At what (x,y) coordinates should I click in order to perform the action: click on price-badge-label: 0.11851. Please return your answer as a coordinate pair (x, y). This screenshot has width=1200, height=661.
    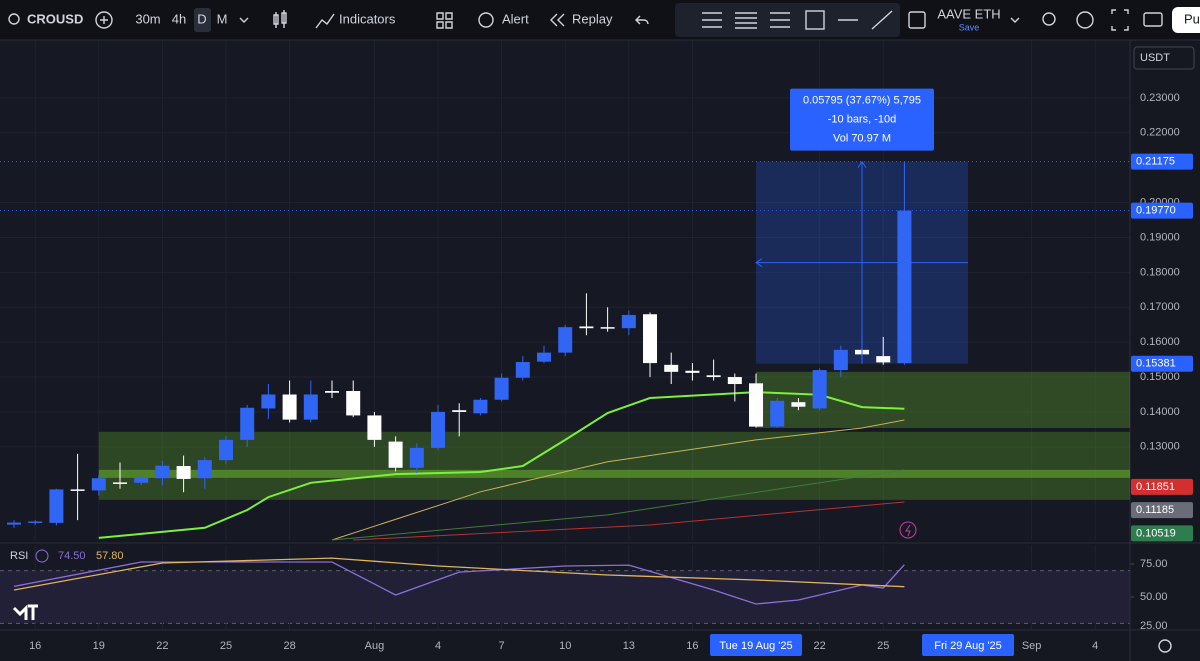
    Looking at the image, I should click on (1155, 487).